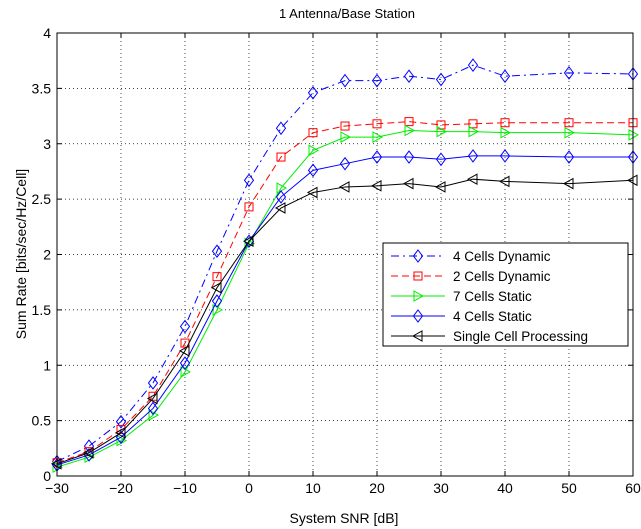  Describe the element at coordinates (185, 488) in the screenshot. I see `x-tick-label: −10` at that location.